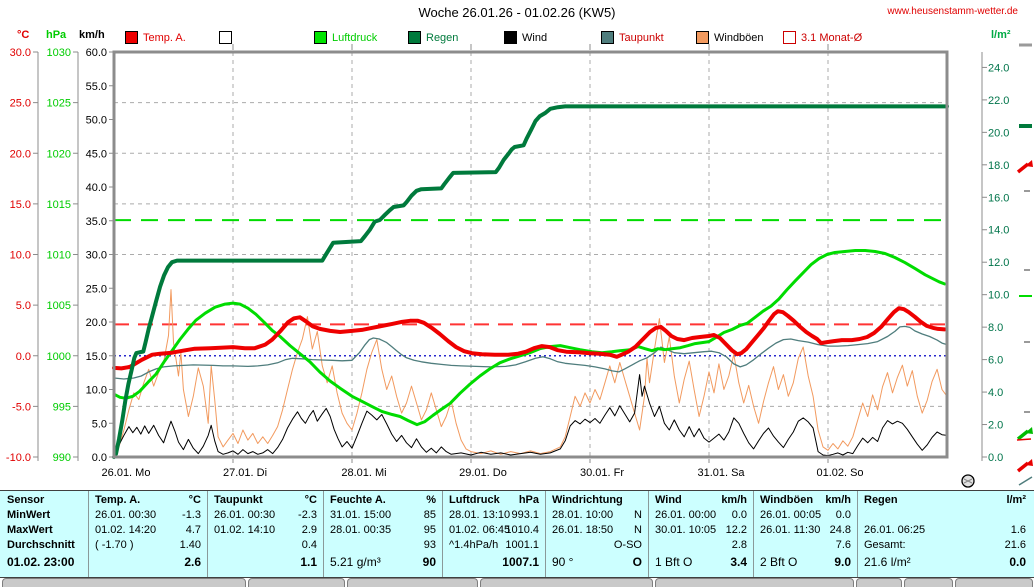 The height and width of the screenshot is (587, 1034). Describe the element at coordinates (429, 562) in the screenshot. I see `table-value: 90` at that location.